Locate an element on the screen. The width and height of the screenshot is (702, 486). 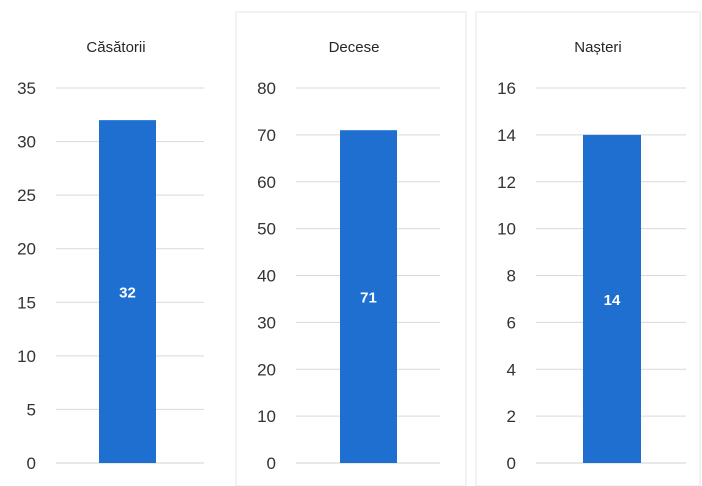
y-tick-label: 14 is located at coordinates (506, 135).